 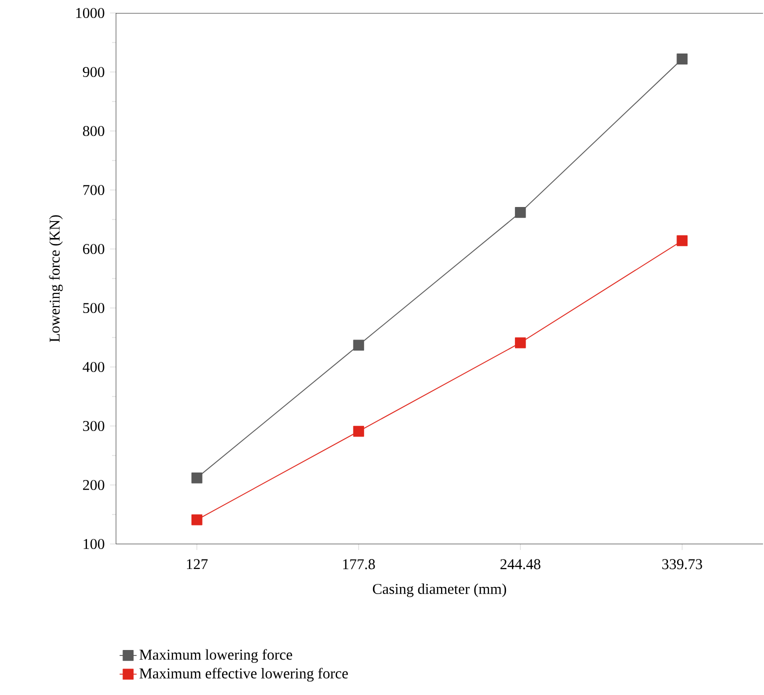 What do you see at coordinates (93, 367) in the screenshot?
I see `y-tick-label: 400` at bounding box center [93, 367].